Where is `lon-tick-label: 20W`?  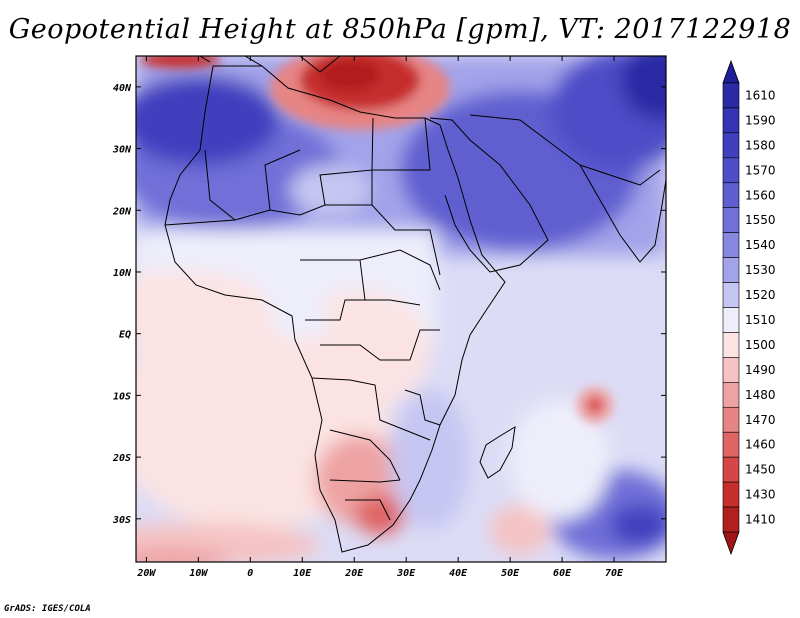 lon-tick-label: 20W is located at coordinates (146, 573).